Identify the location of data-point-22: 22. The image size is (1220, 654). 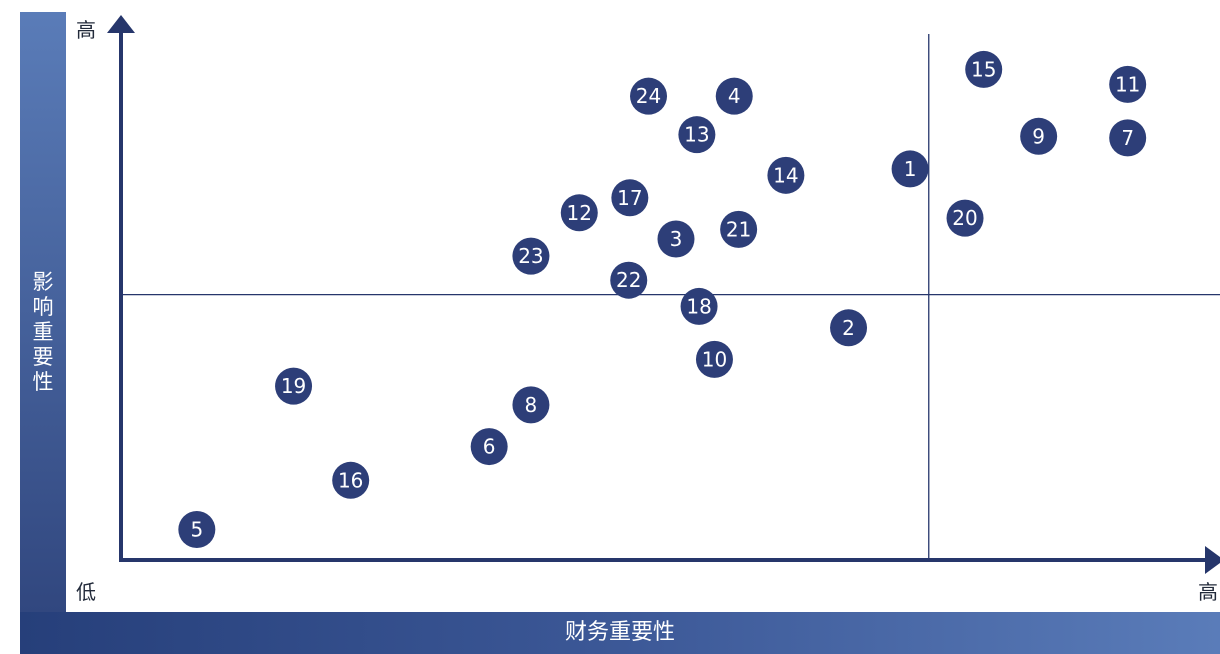
(629, 280).